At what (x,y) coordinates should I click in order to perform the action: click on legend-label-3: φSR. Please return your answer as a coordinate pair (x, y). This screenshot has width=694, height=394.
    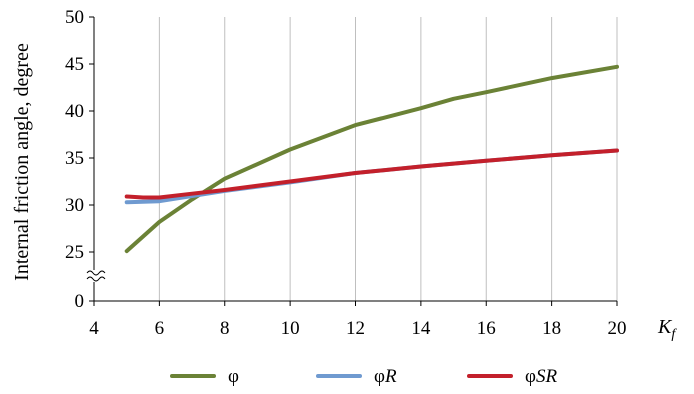
    Looking at the image, I should click on (541, 376).